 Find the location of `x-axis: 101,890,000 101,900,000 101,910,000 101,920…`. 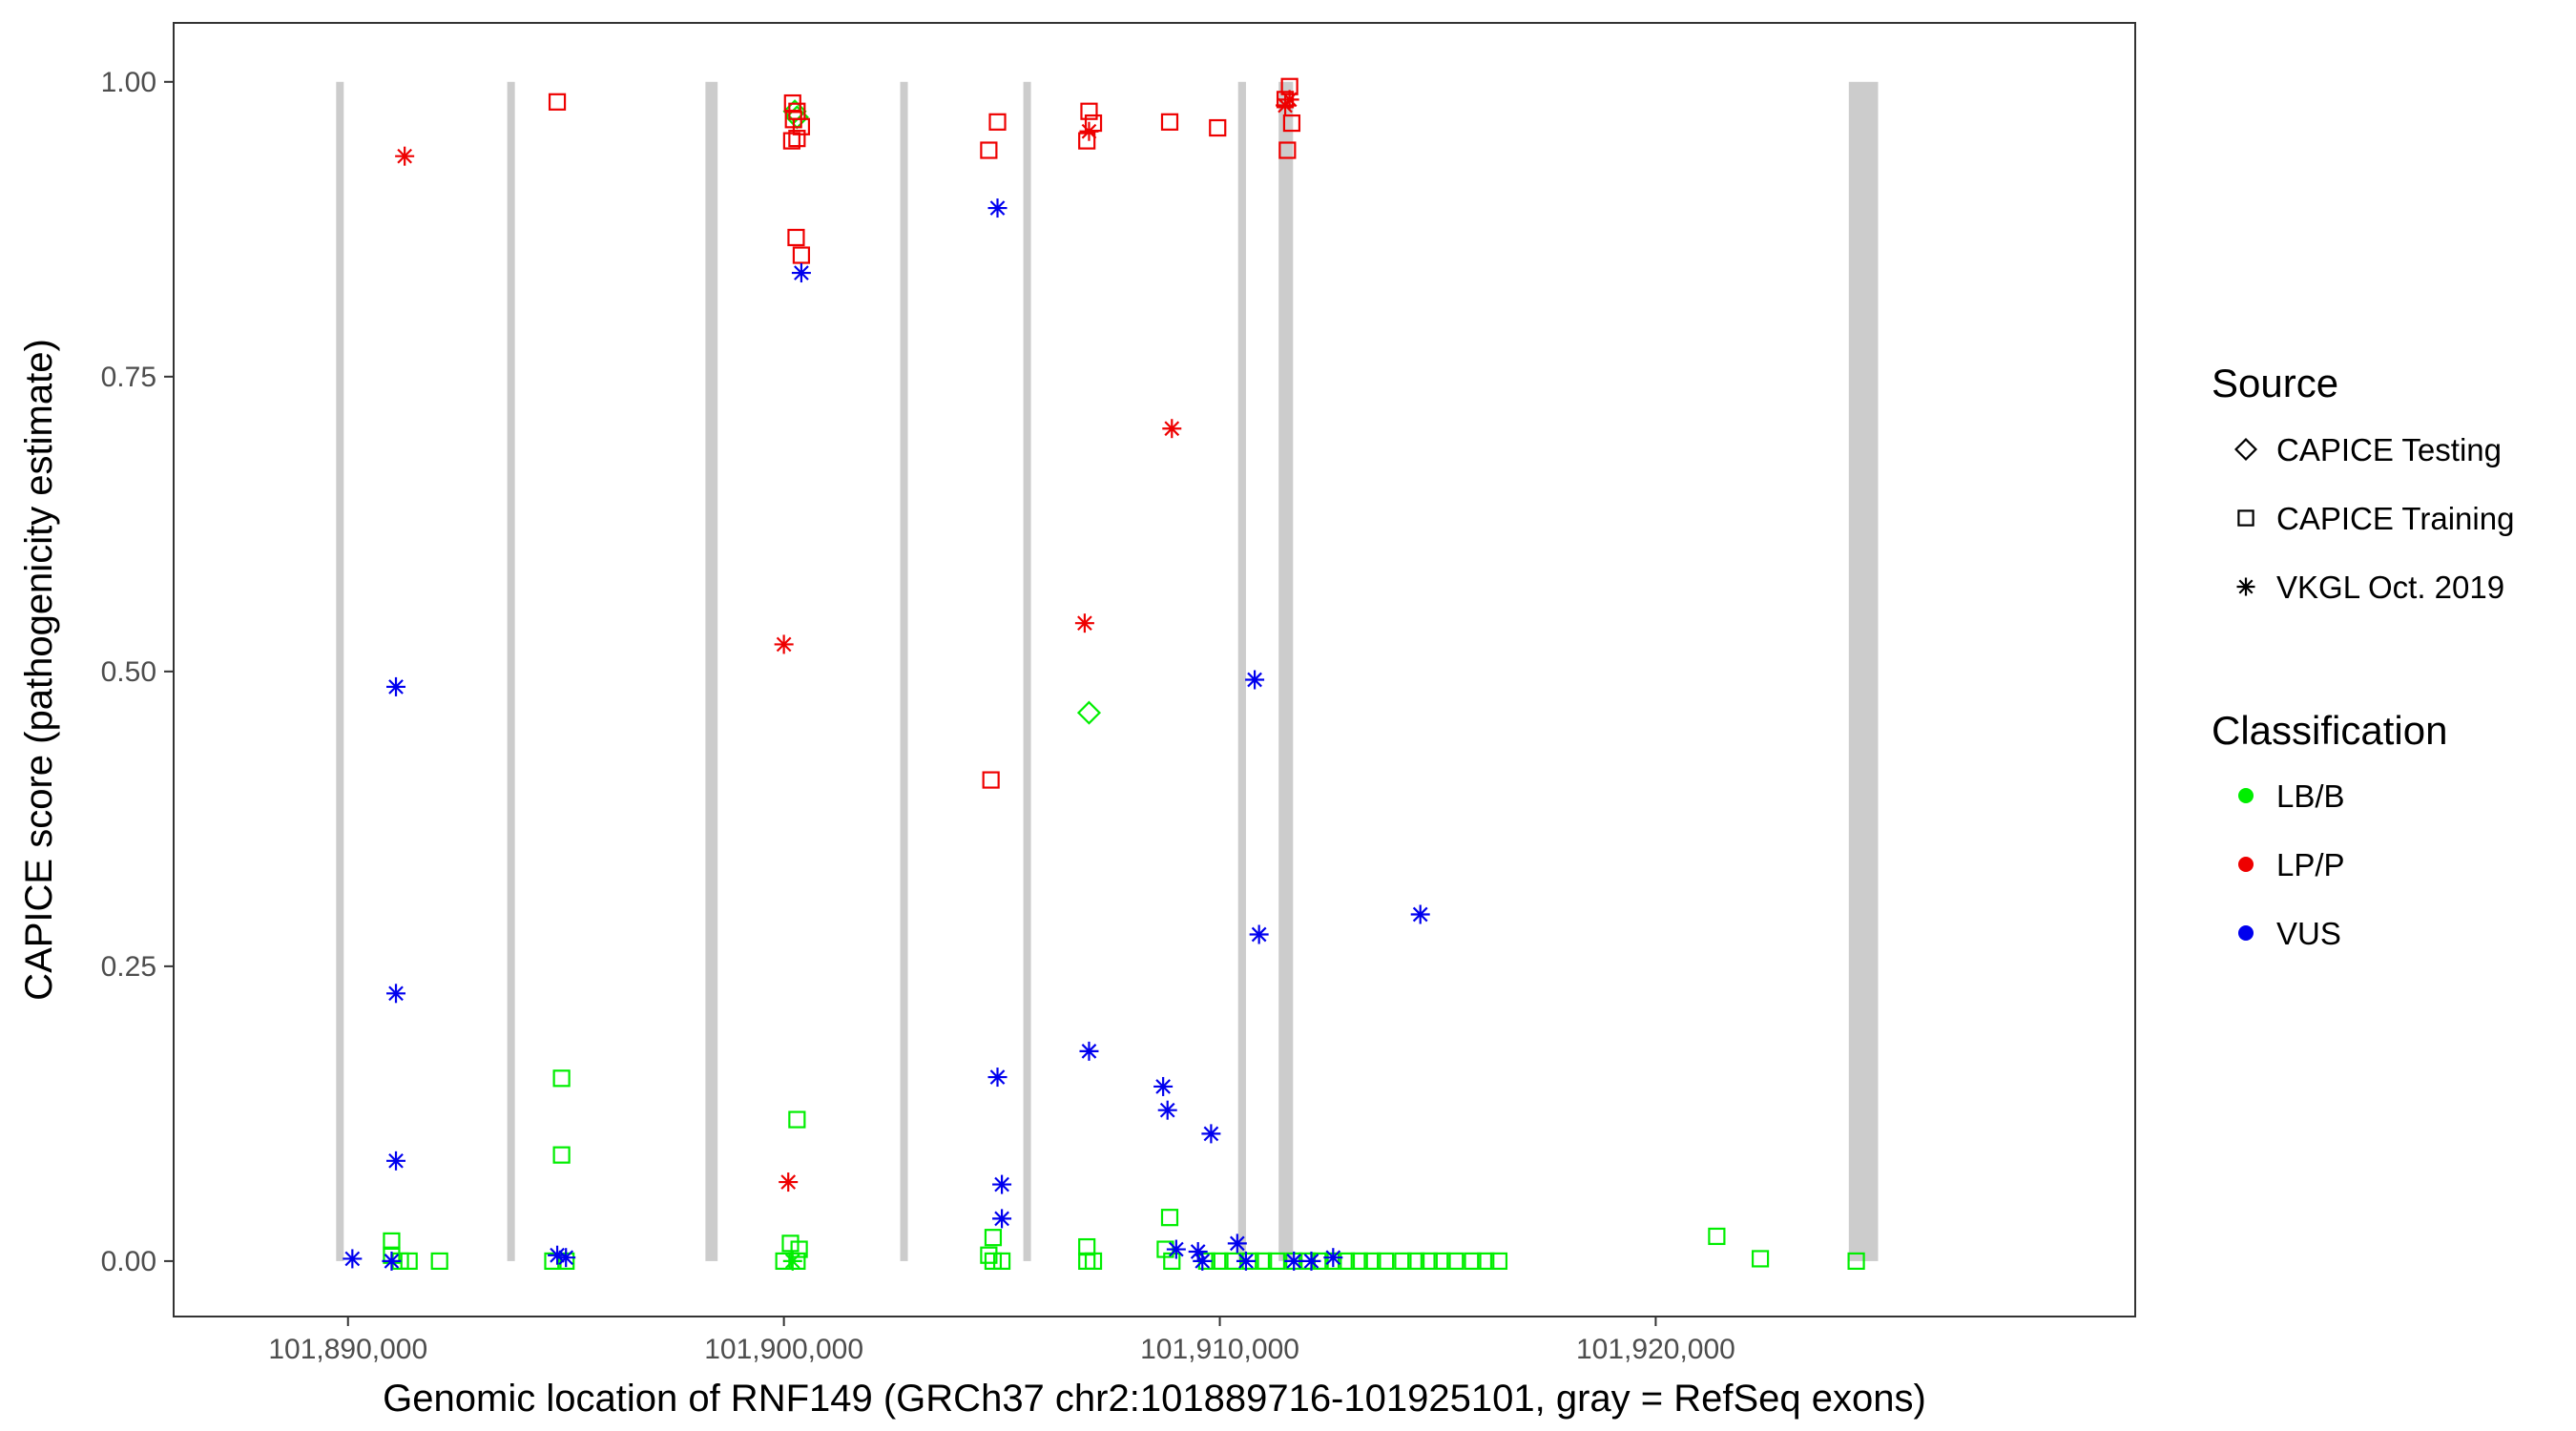

x-axis: 101,890,000 101,900,000 101,910,000 101,920… is located at coordinates (1001, 1341).